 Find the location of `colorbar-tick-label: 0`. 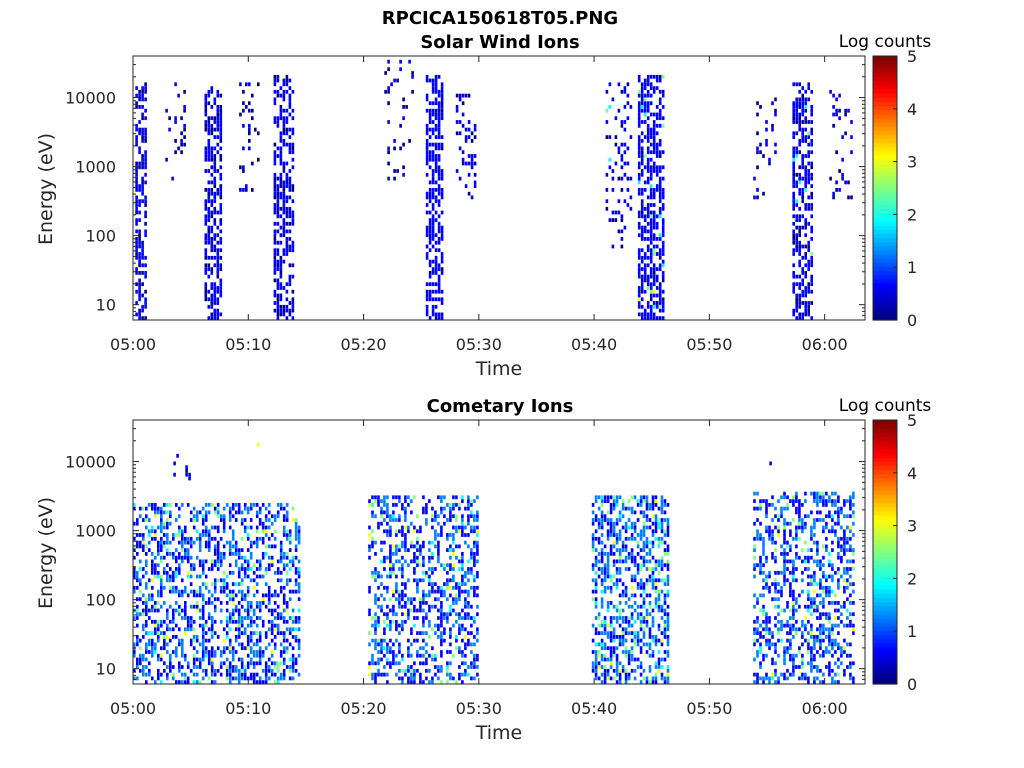

colorbar-tick-label: 0 is located at coordinates (912, 320).